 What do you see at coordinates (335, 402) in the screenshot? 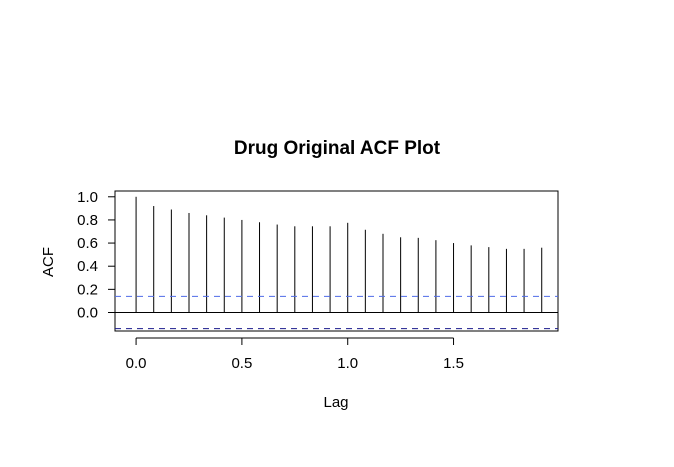
I see `x-axis-label: Lag` at bounding box center [335, 402].